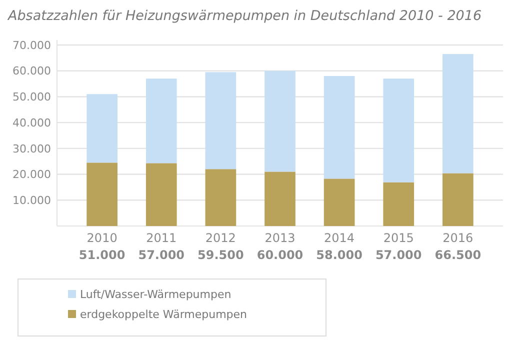  Describe the element at coordinates (220, 238) in the screenshot. I see `x-tick-label: 2012` at that location.